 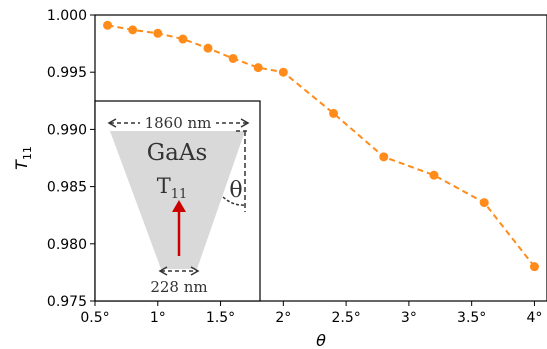 What do you see at coordinates (158, 318) in the screenshot?
I see `x-tick-label: 1°` at bounding box center [158, 318].